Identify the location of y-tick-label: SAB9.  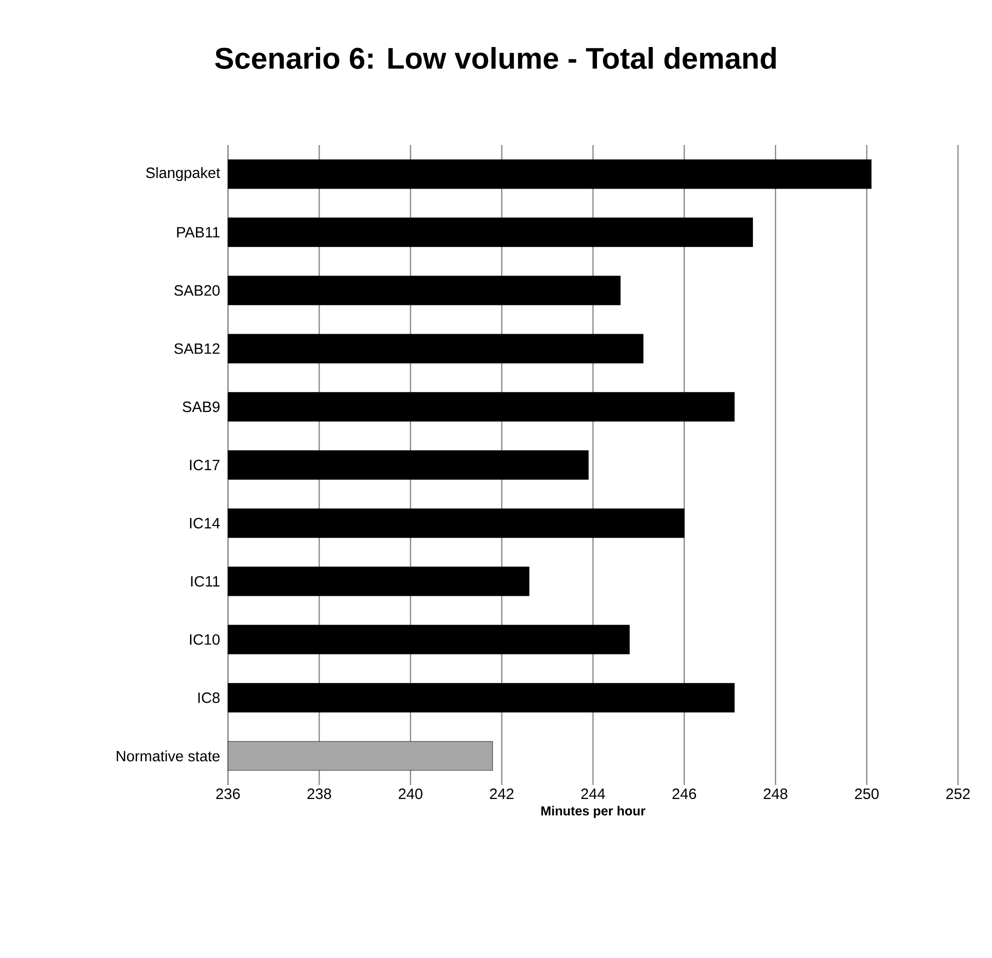
(201, 407).